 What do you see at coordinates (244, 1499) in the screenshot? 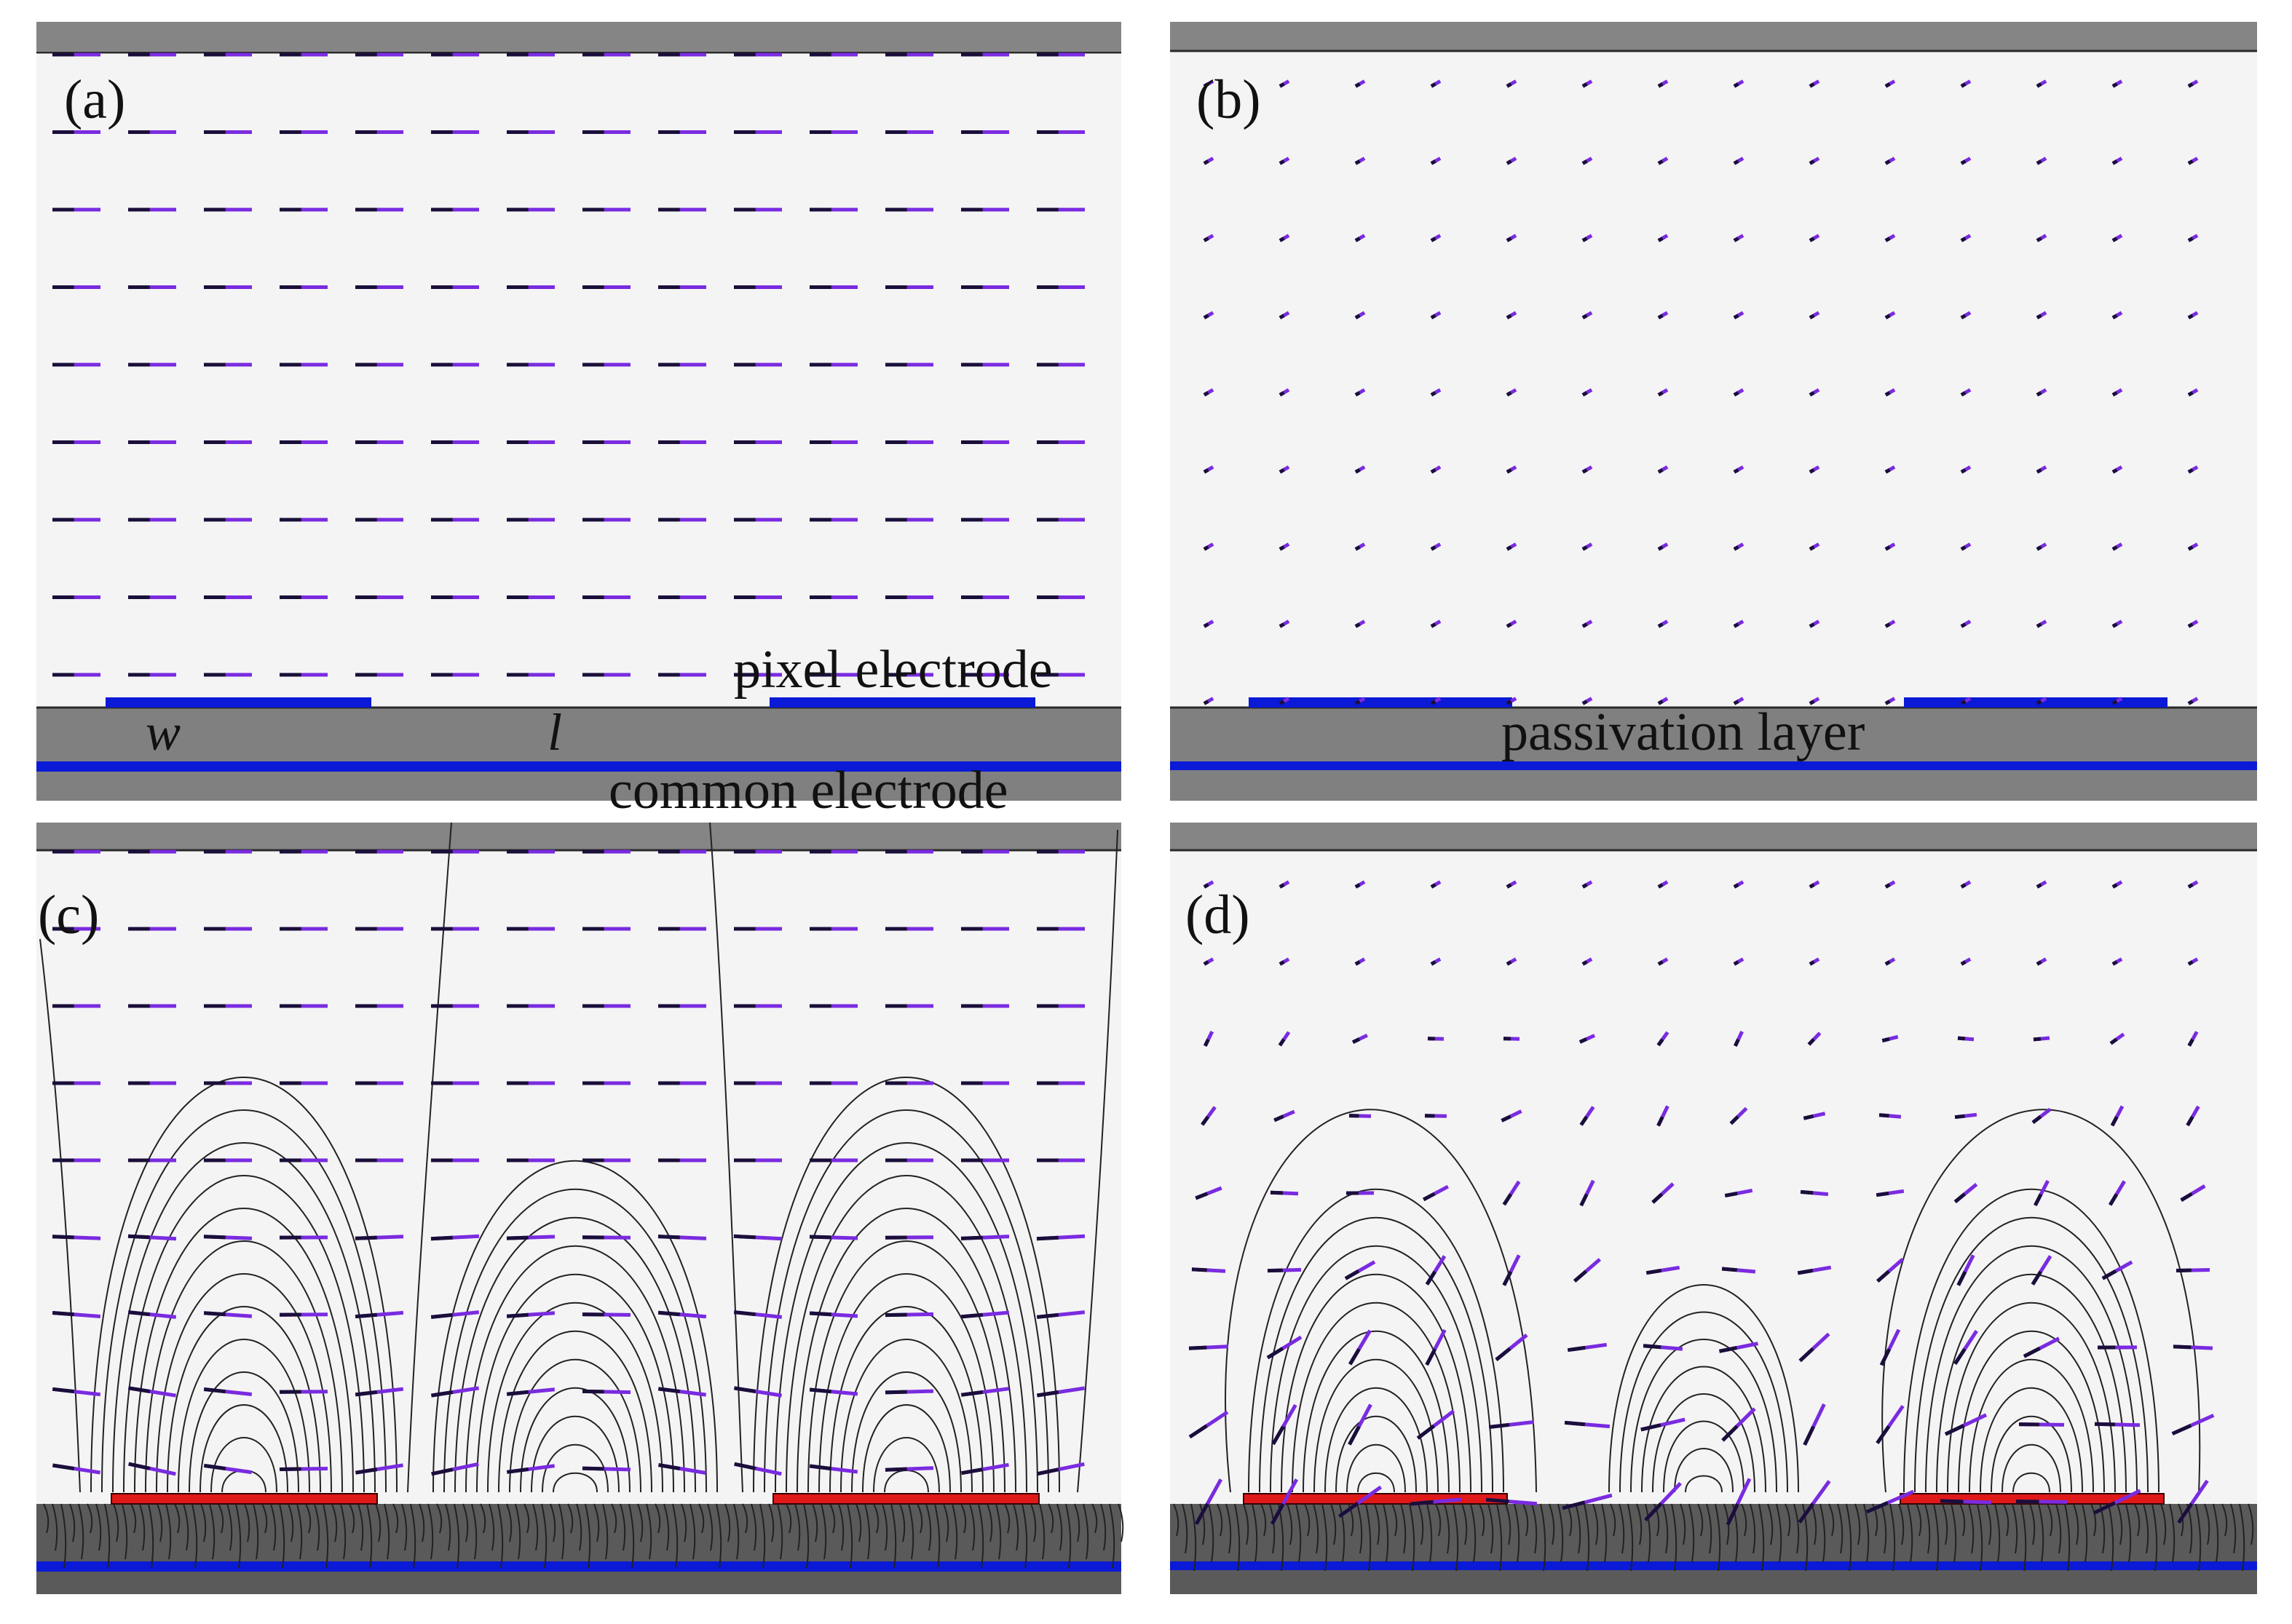
I see `pixel-electrode` at bounding box center [244, 1499].